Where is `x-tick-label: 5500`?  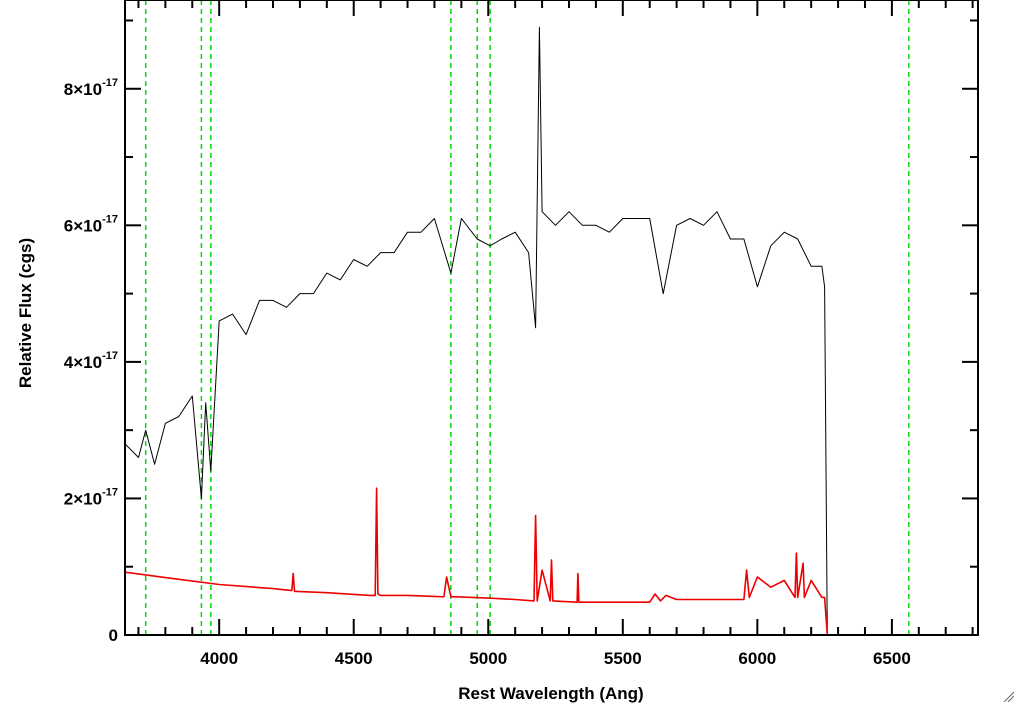 x-tick-label: 5500 is located at coordinates (623, 658).